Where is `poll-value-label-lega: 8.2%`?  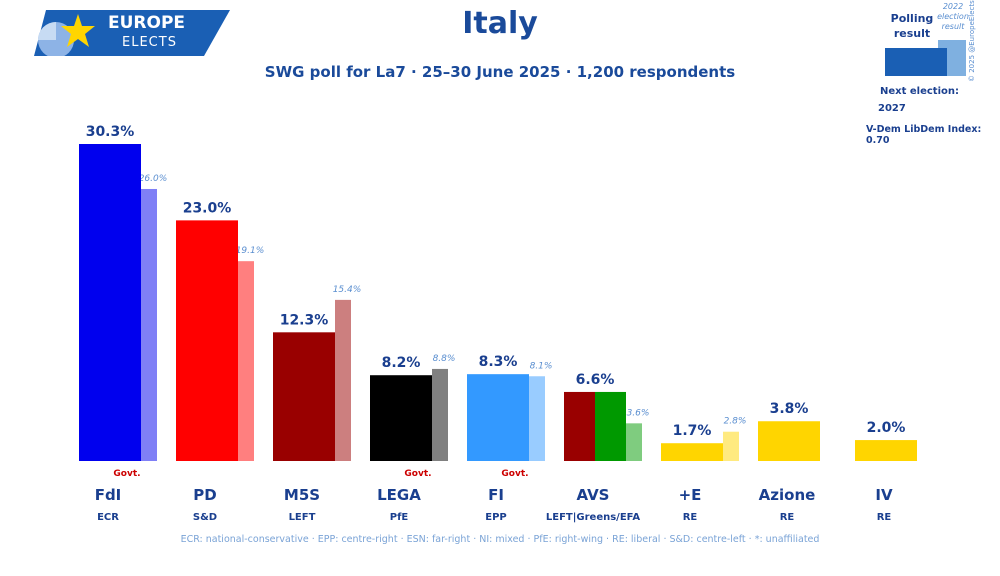
poll-value-label-lega: 8.2% is located at coordinates (401, 363).